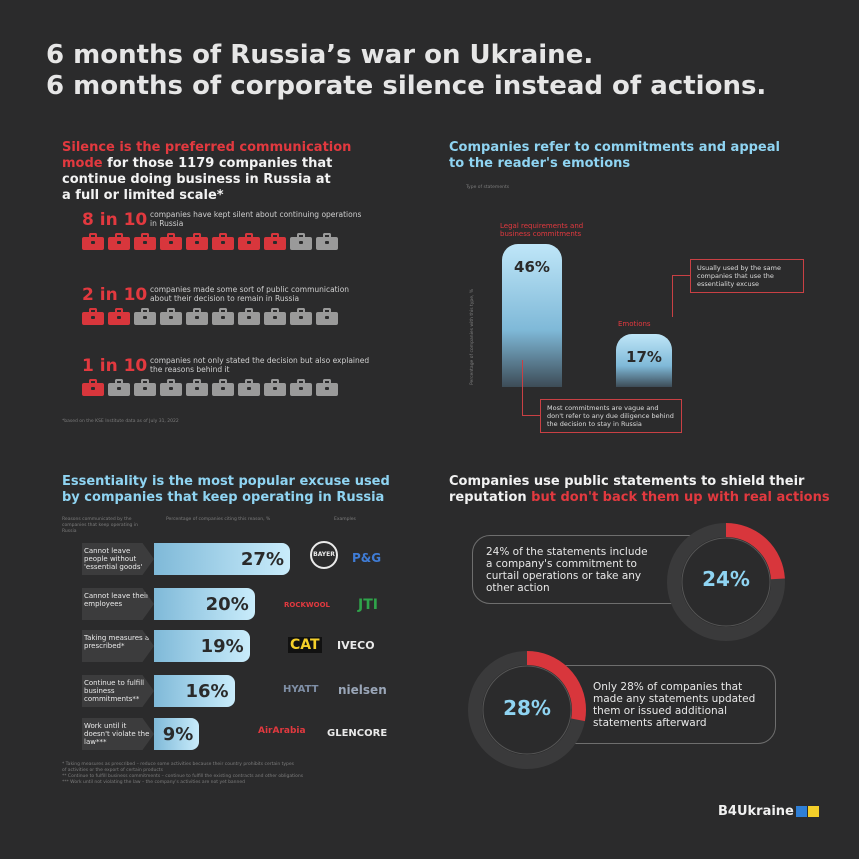 The width and height of the screenshot is (859, 859). I want to click on stat1-value: 24%, so click(726, 579).